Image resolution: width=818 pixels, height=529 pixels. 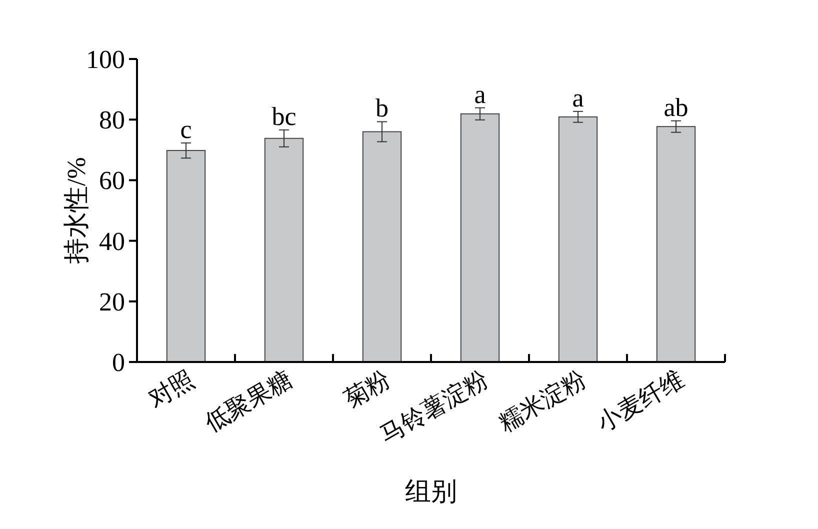 I want to click on x-axis-title: 组别, so click(x=431, y=491).